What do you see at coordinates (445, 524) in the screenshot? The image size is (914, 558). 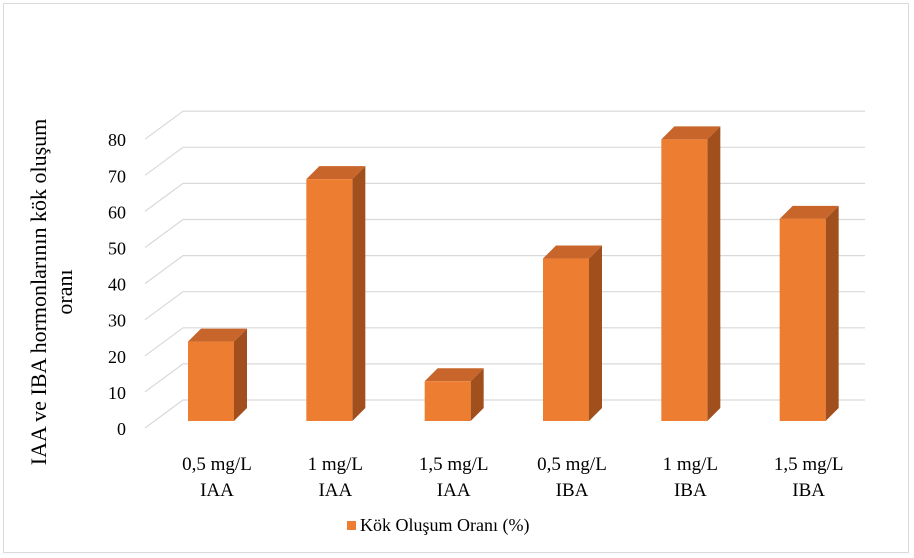 I see `legend-label: Kök Oluşum Oranı (%)` at bounding box center [445, 524].